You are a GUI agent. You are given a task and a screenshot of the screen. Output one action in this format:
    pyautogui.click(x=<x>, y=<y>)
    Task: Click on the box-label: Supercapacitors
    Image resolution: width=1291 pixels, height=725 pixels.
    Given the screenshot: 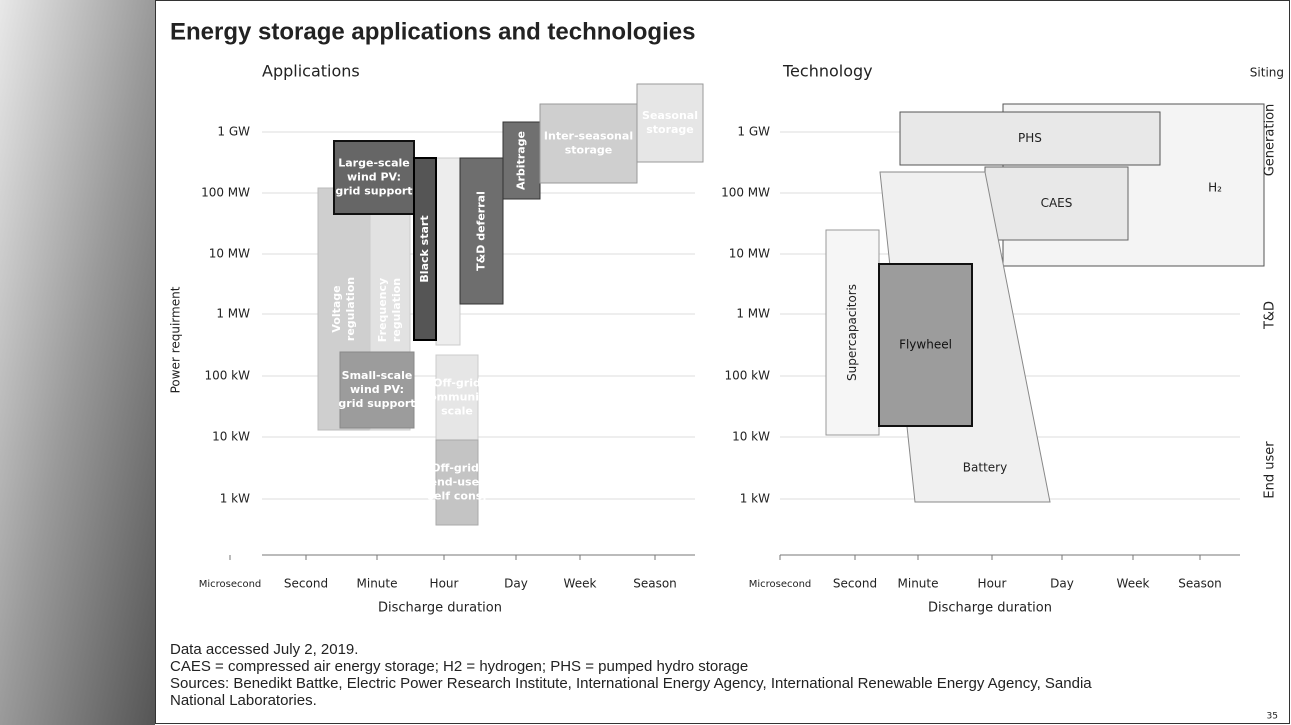 What is the action you would take?
    pyautogui.click(x=852, y=332)
    